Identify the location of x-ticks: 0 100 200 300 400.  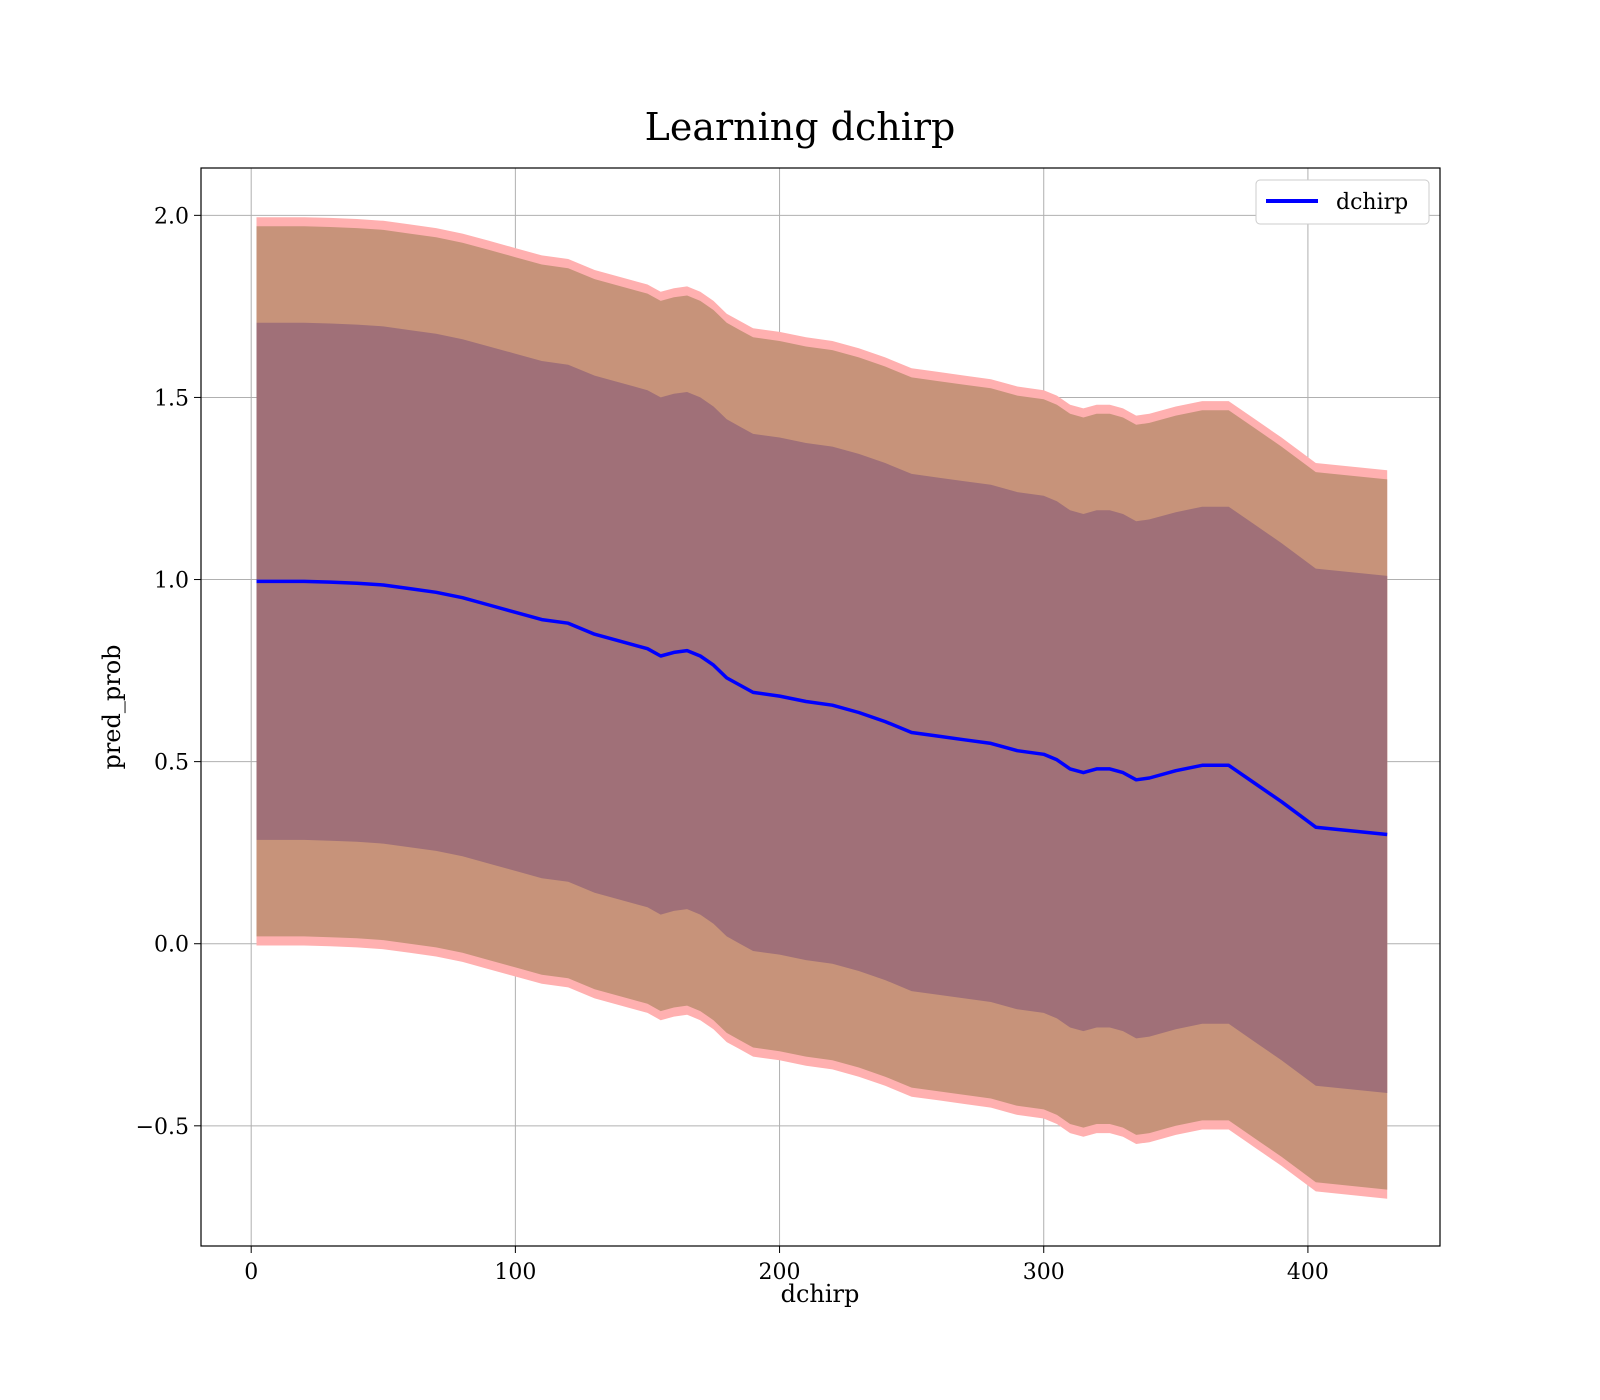
(786, 1265).